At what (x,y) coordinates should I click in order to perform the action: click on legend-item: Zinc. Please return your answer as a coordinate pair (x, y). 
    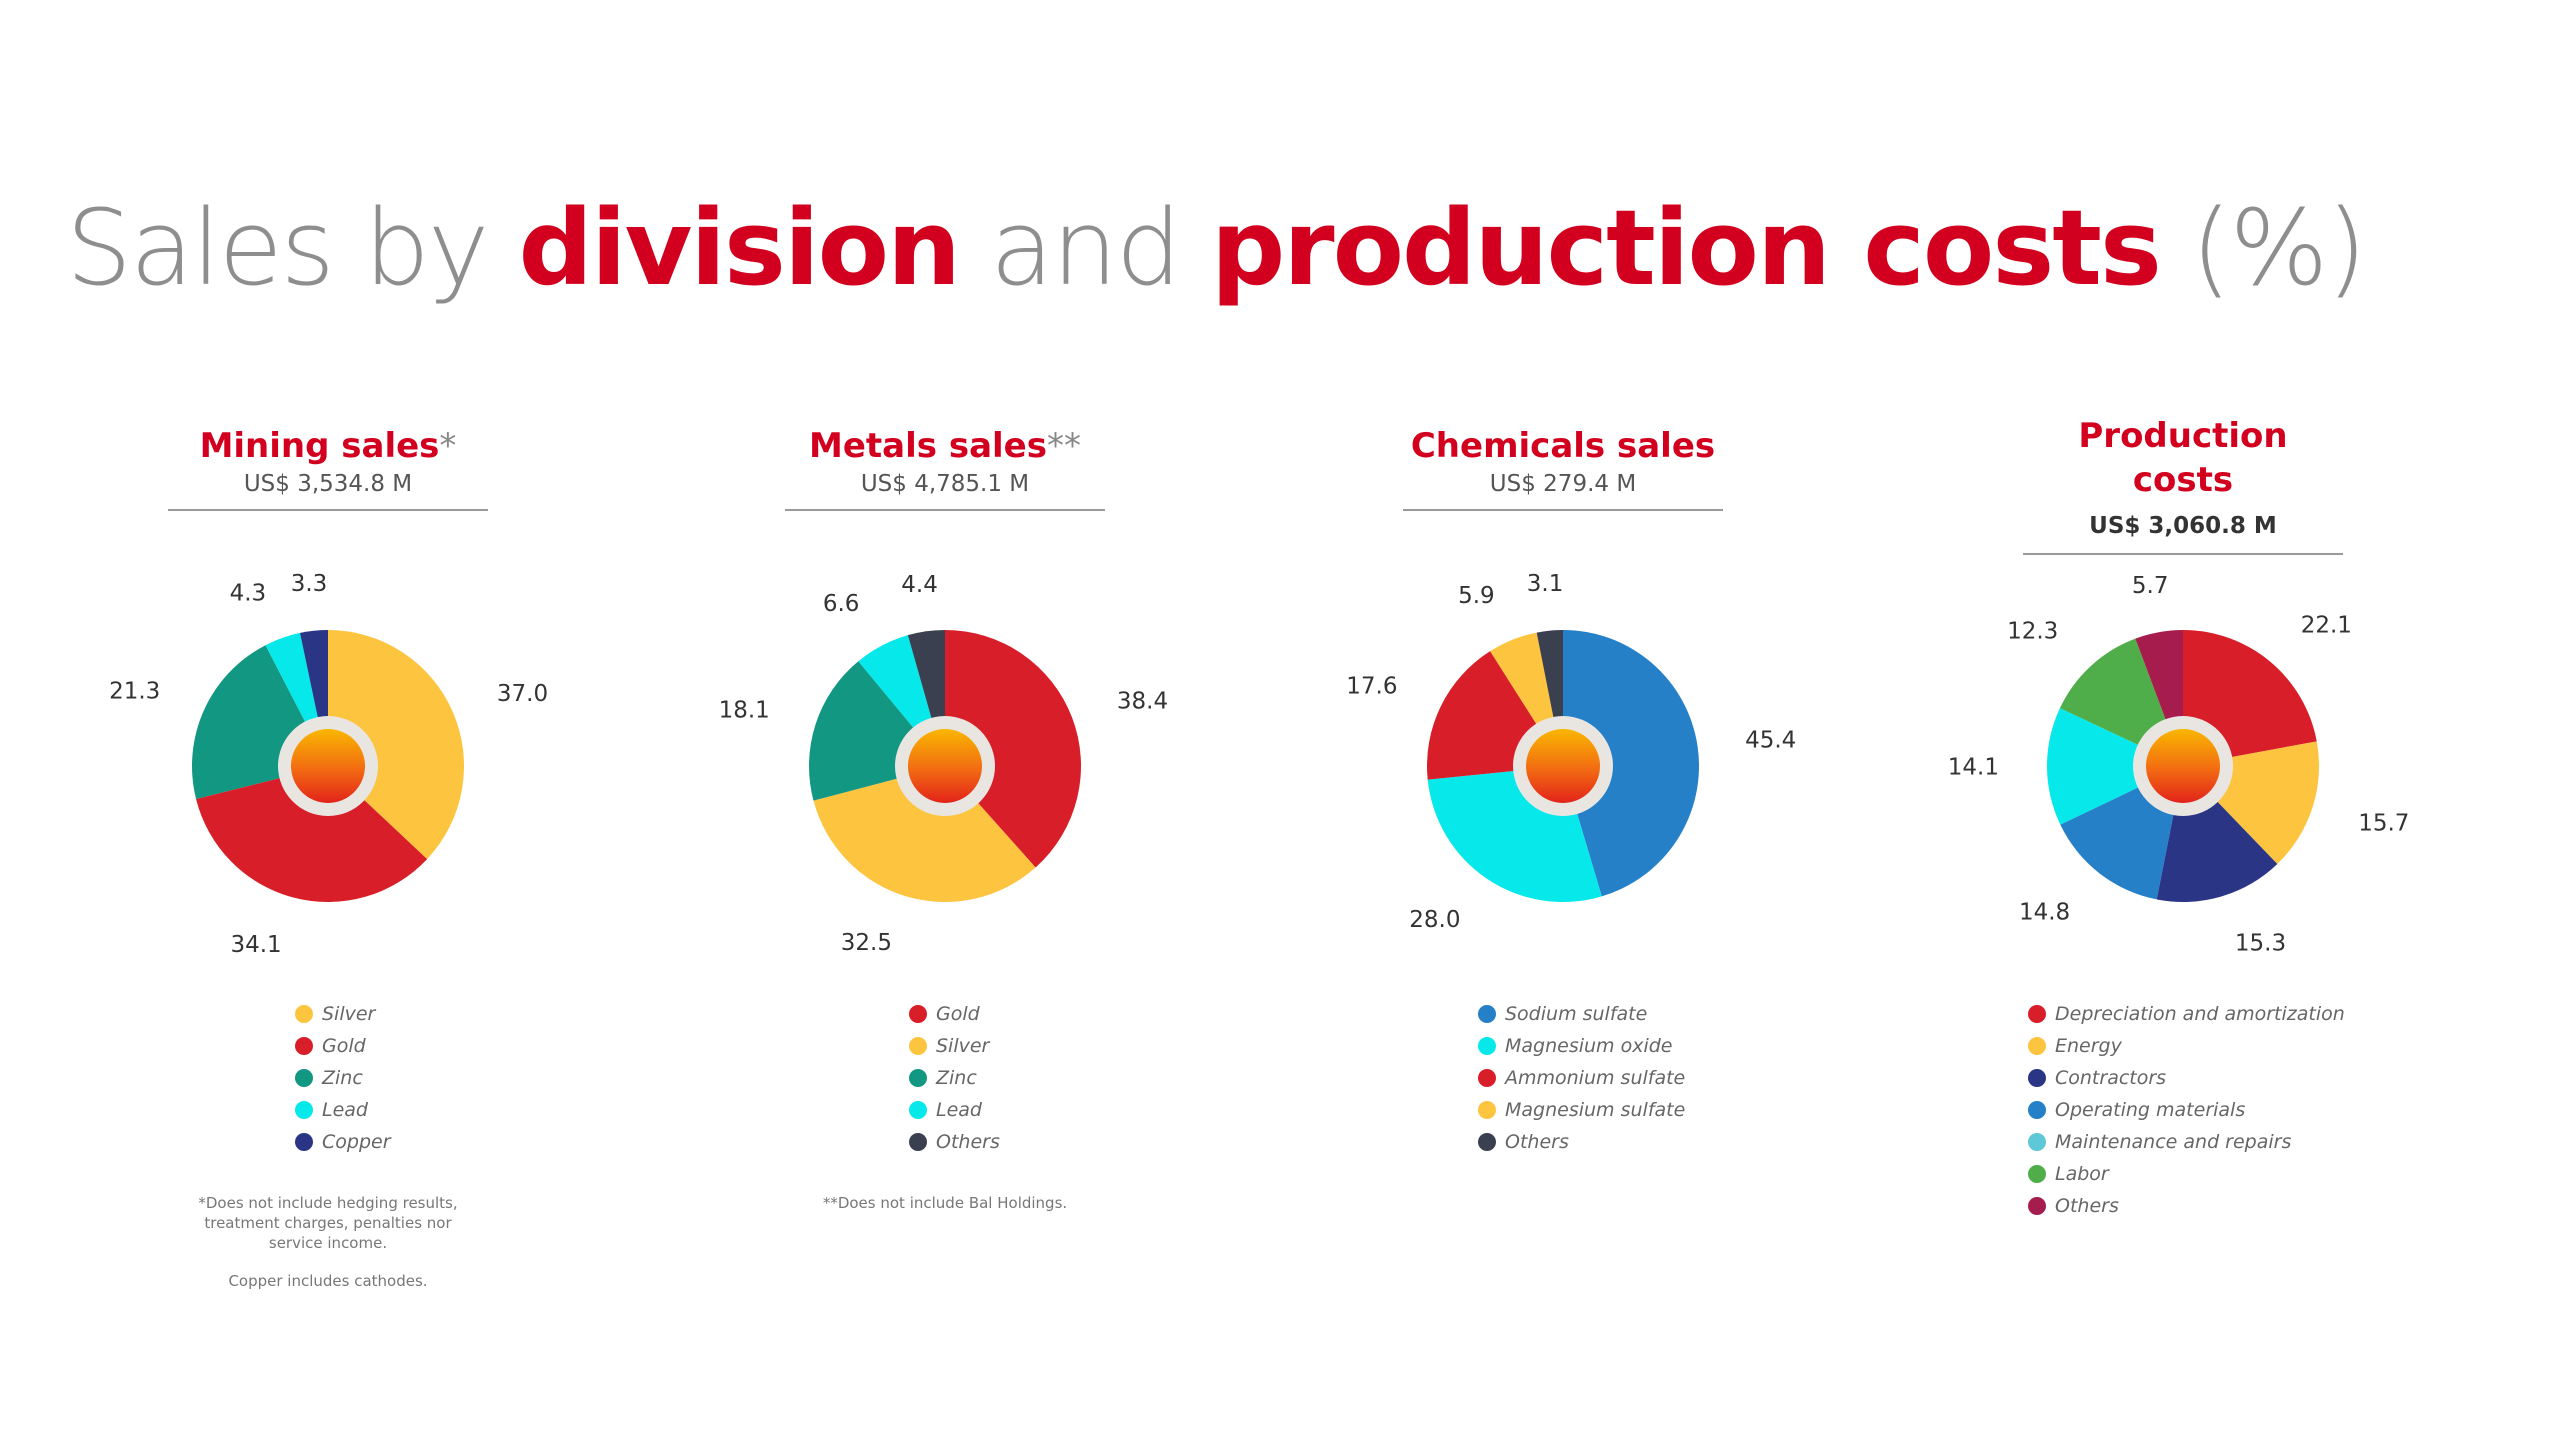
    Looking at the image, I should click on (343, 1078).